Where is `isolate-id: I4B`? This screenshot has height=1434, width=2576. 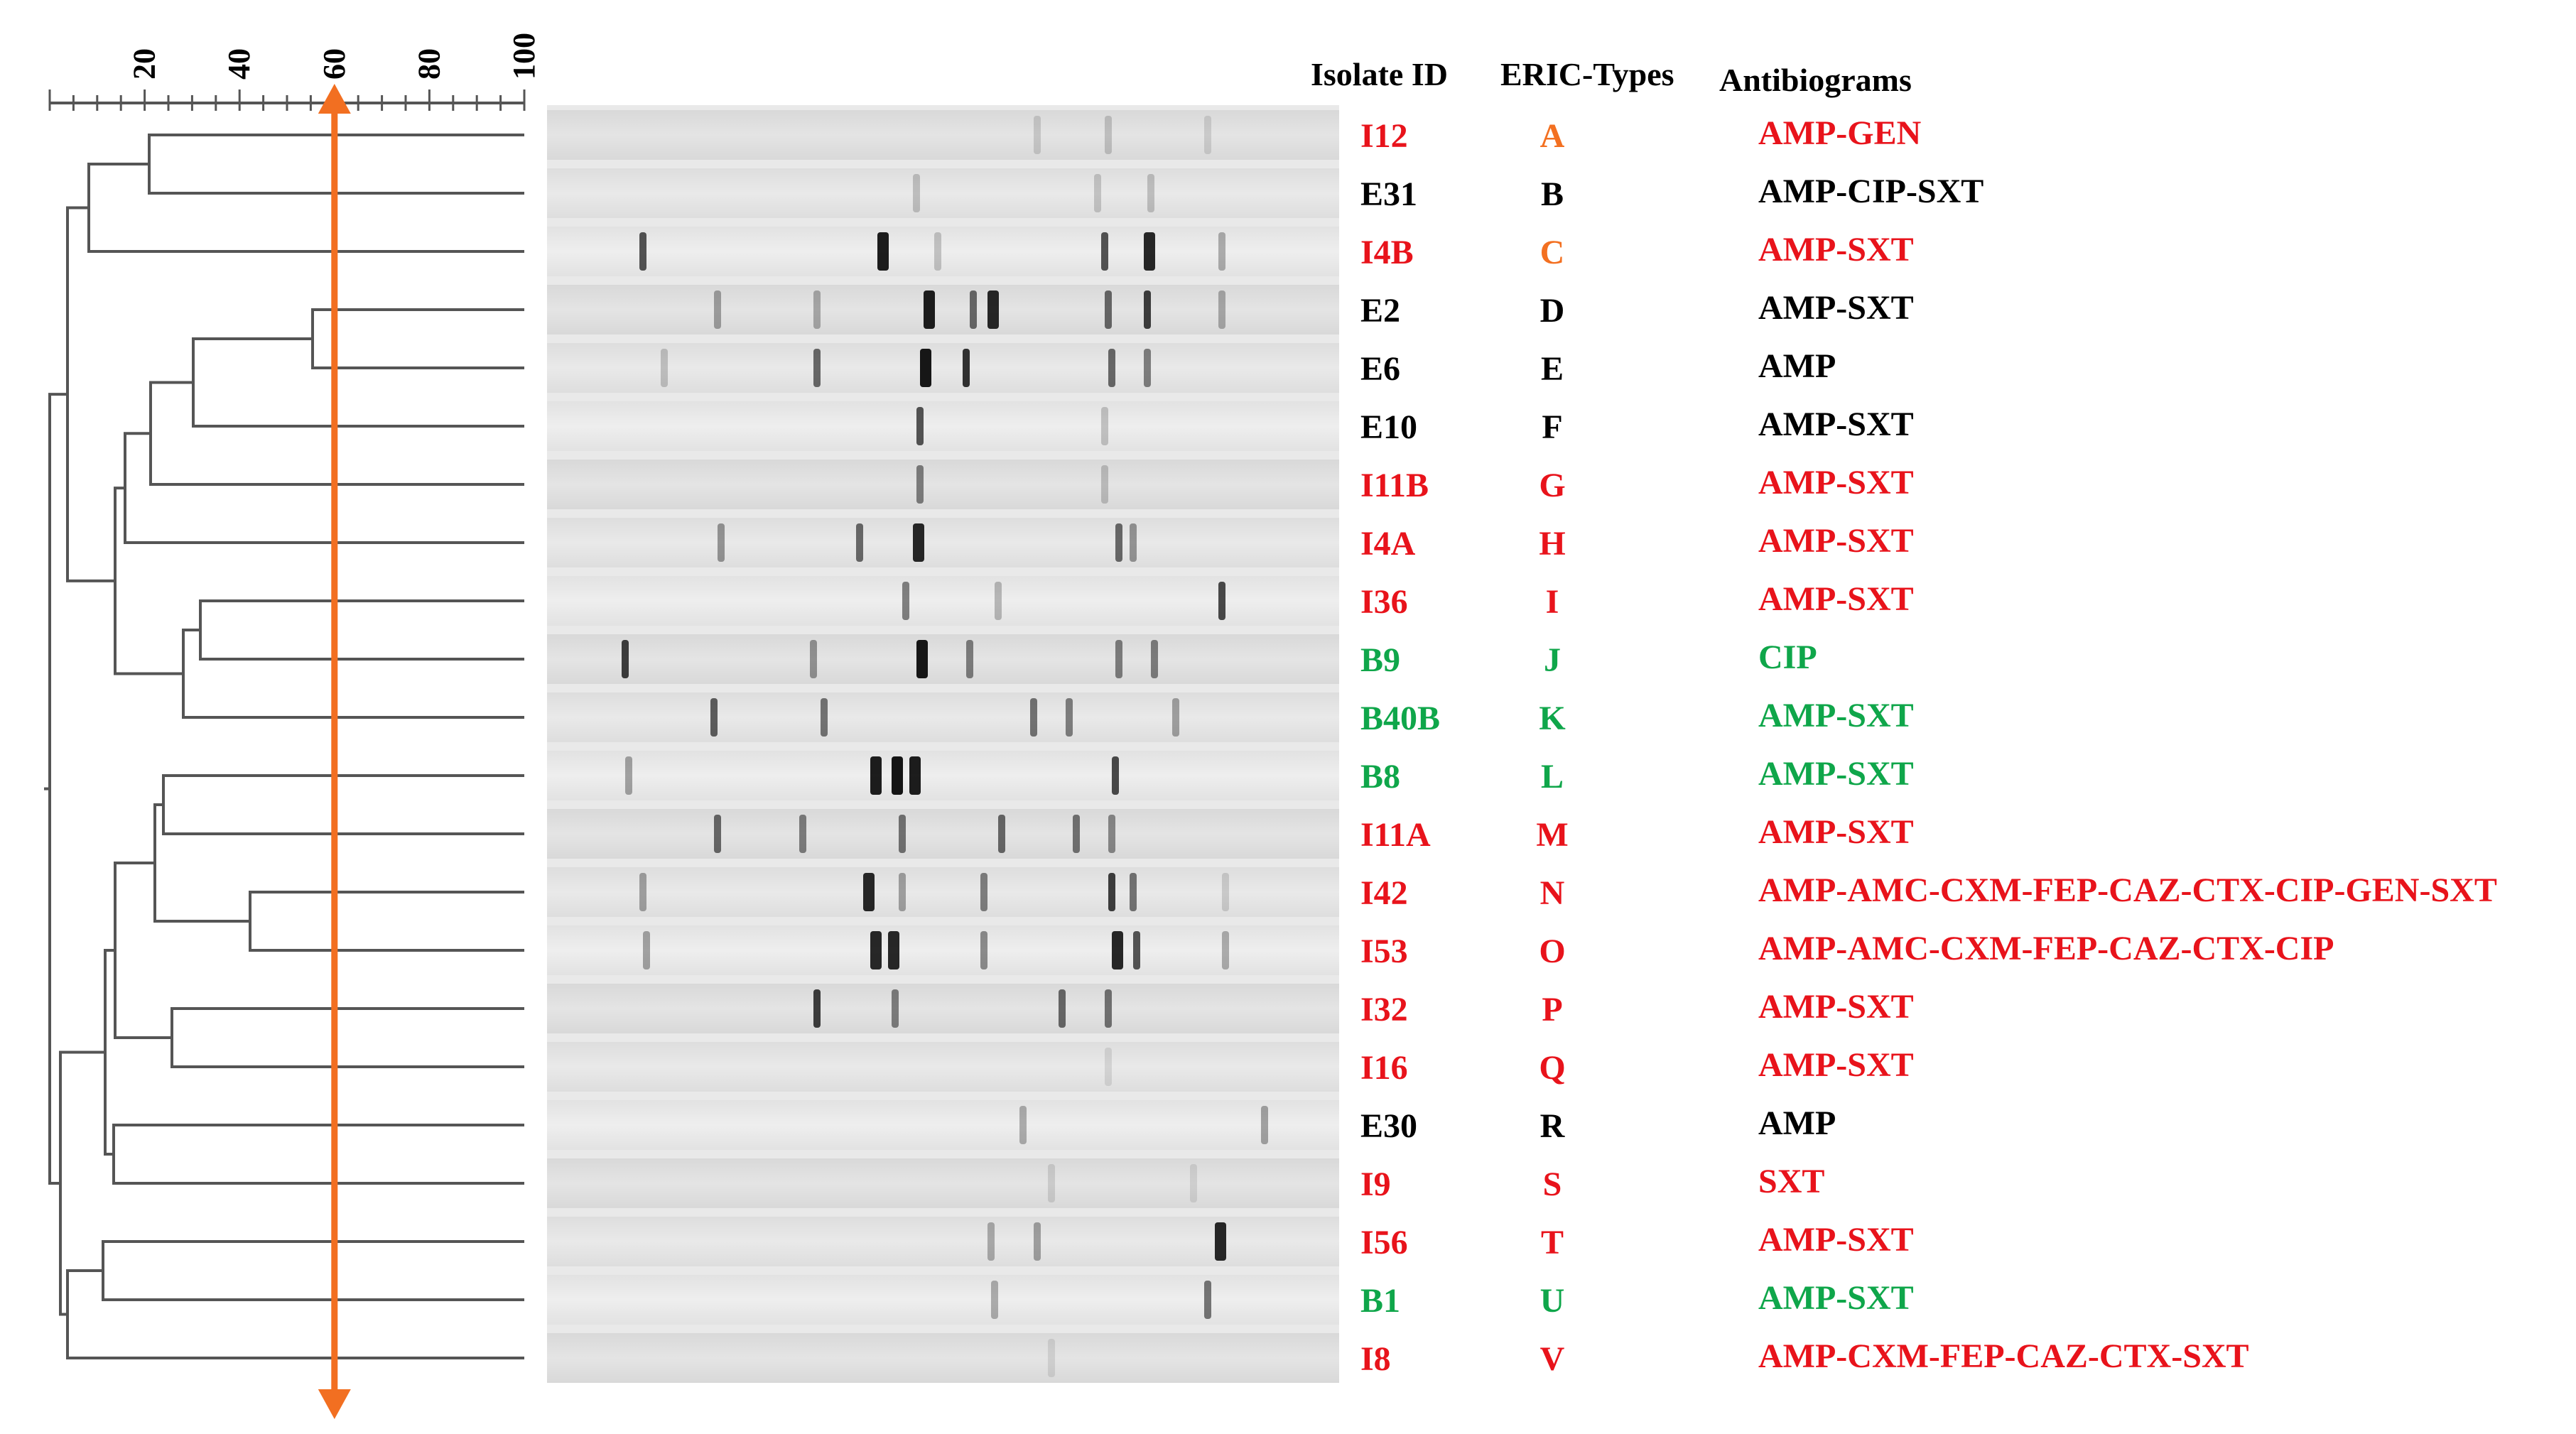 isolate-id: I4B is located at coordinates (1387, 252).